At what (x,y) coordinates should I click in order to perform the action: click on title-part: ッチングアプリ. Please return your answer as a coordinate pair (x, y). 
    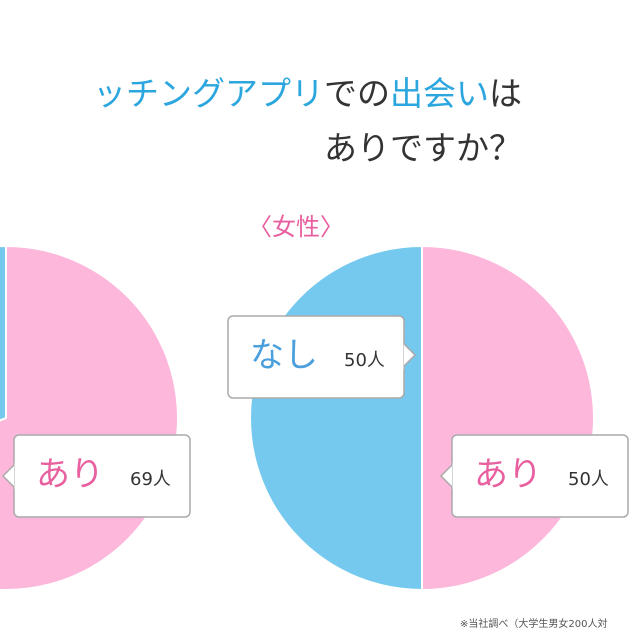
    Looking at the image, I should click on (208, 93).